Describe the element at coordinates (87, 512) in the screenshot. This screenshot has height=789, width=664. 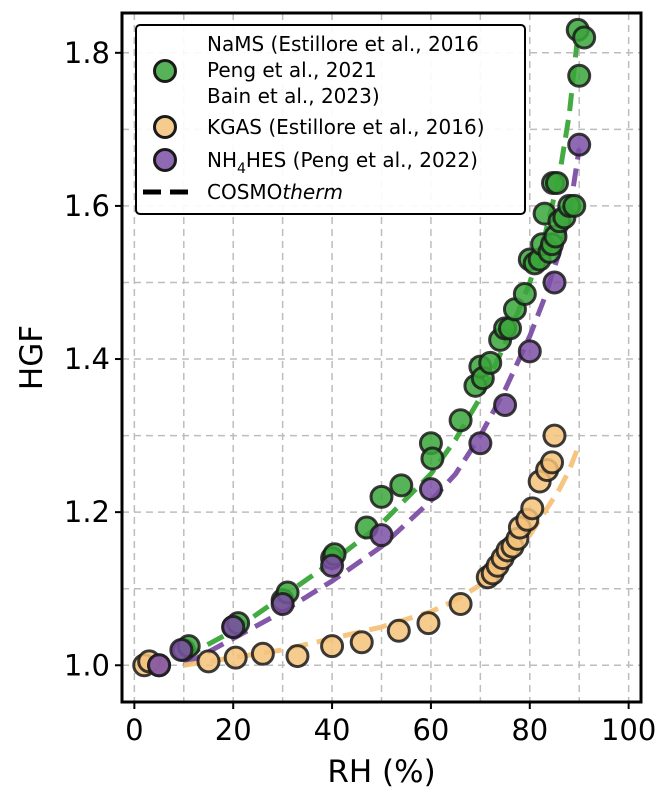
I see `y-tick-label: 1.2` at that location.